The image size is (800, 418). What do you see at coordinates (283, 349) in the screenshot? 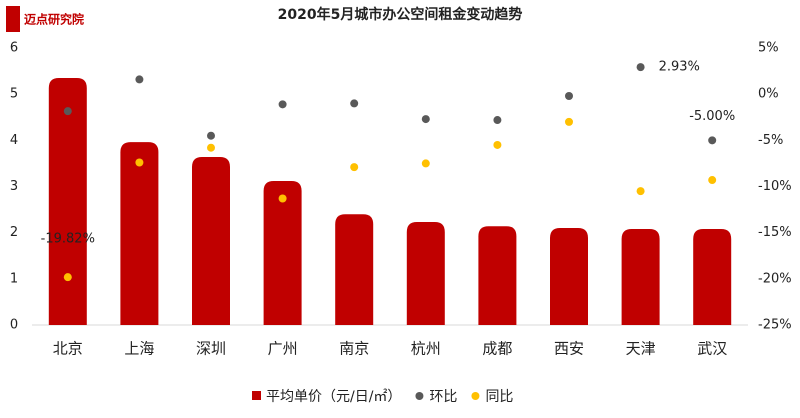
I see `x-tick-label: 广州` at bounding box center [283, 349].